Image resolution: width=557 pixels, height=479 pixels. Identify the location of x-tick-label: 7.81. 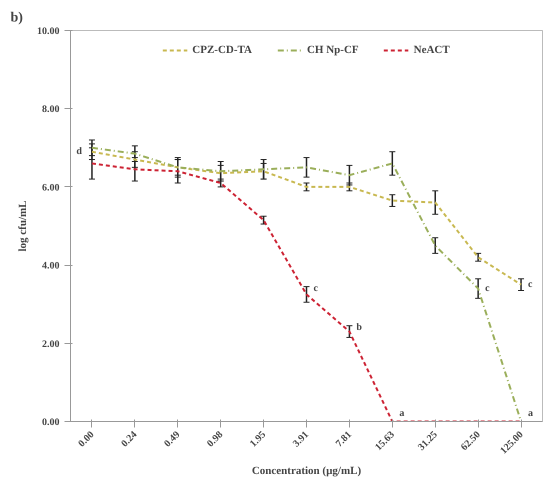
(344, 439).